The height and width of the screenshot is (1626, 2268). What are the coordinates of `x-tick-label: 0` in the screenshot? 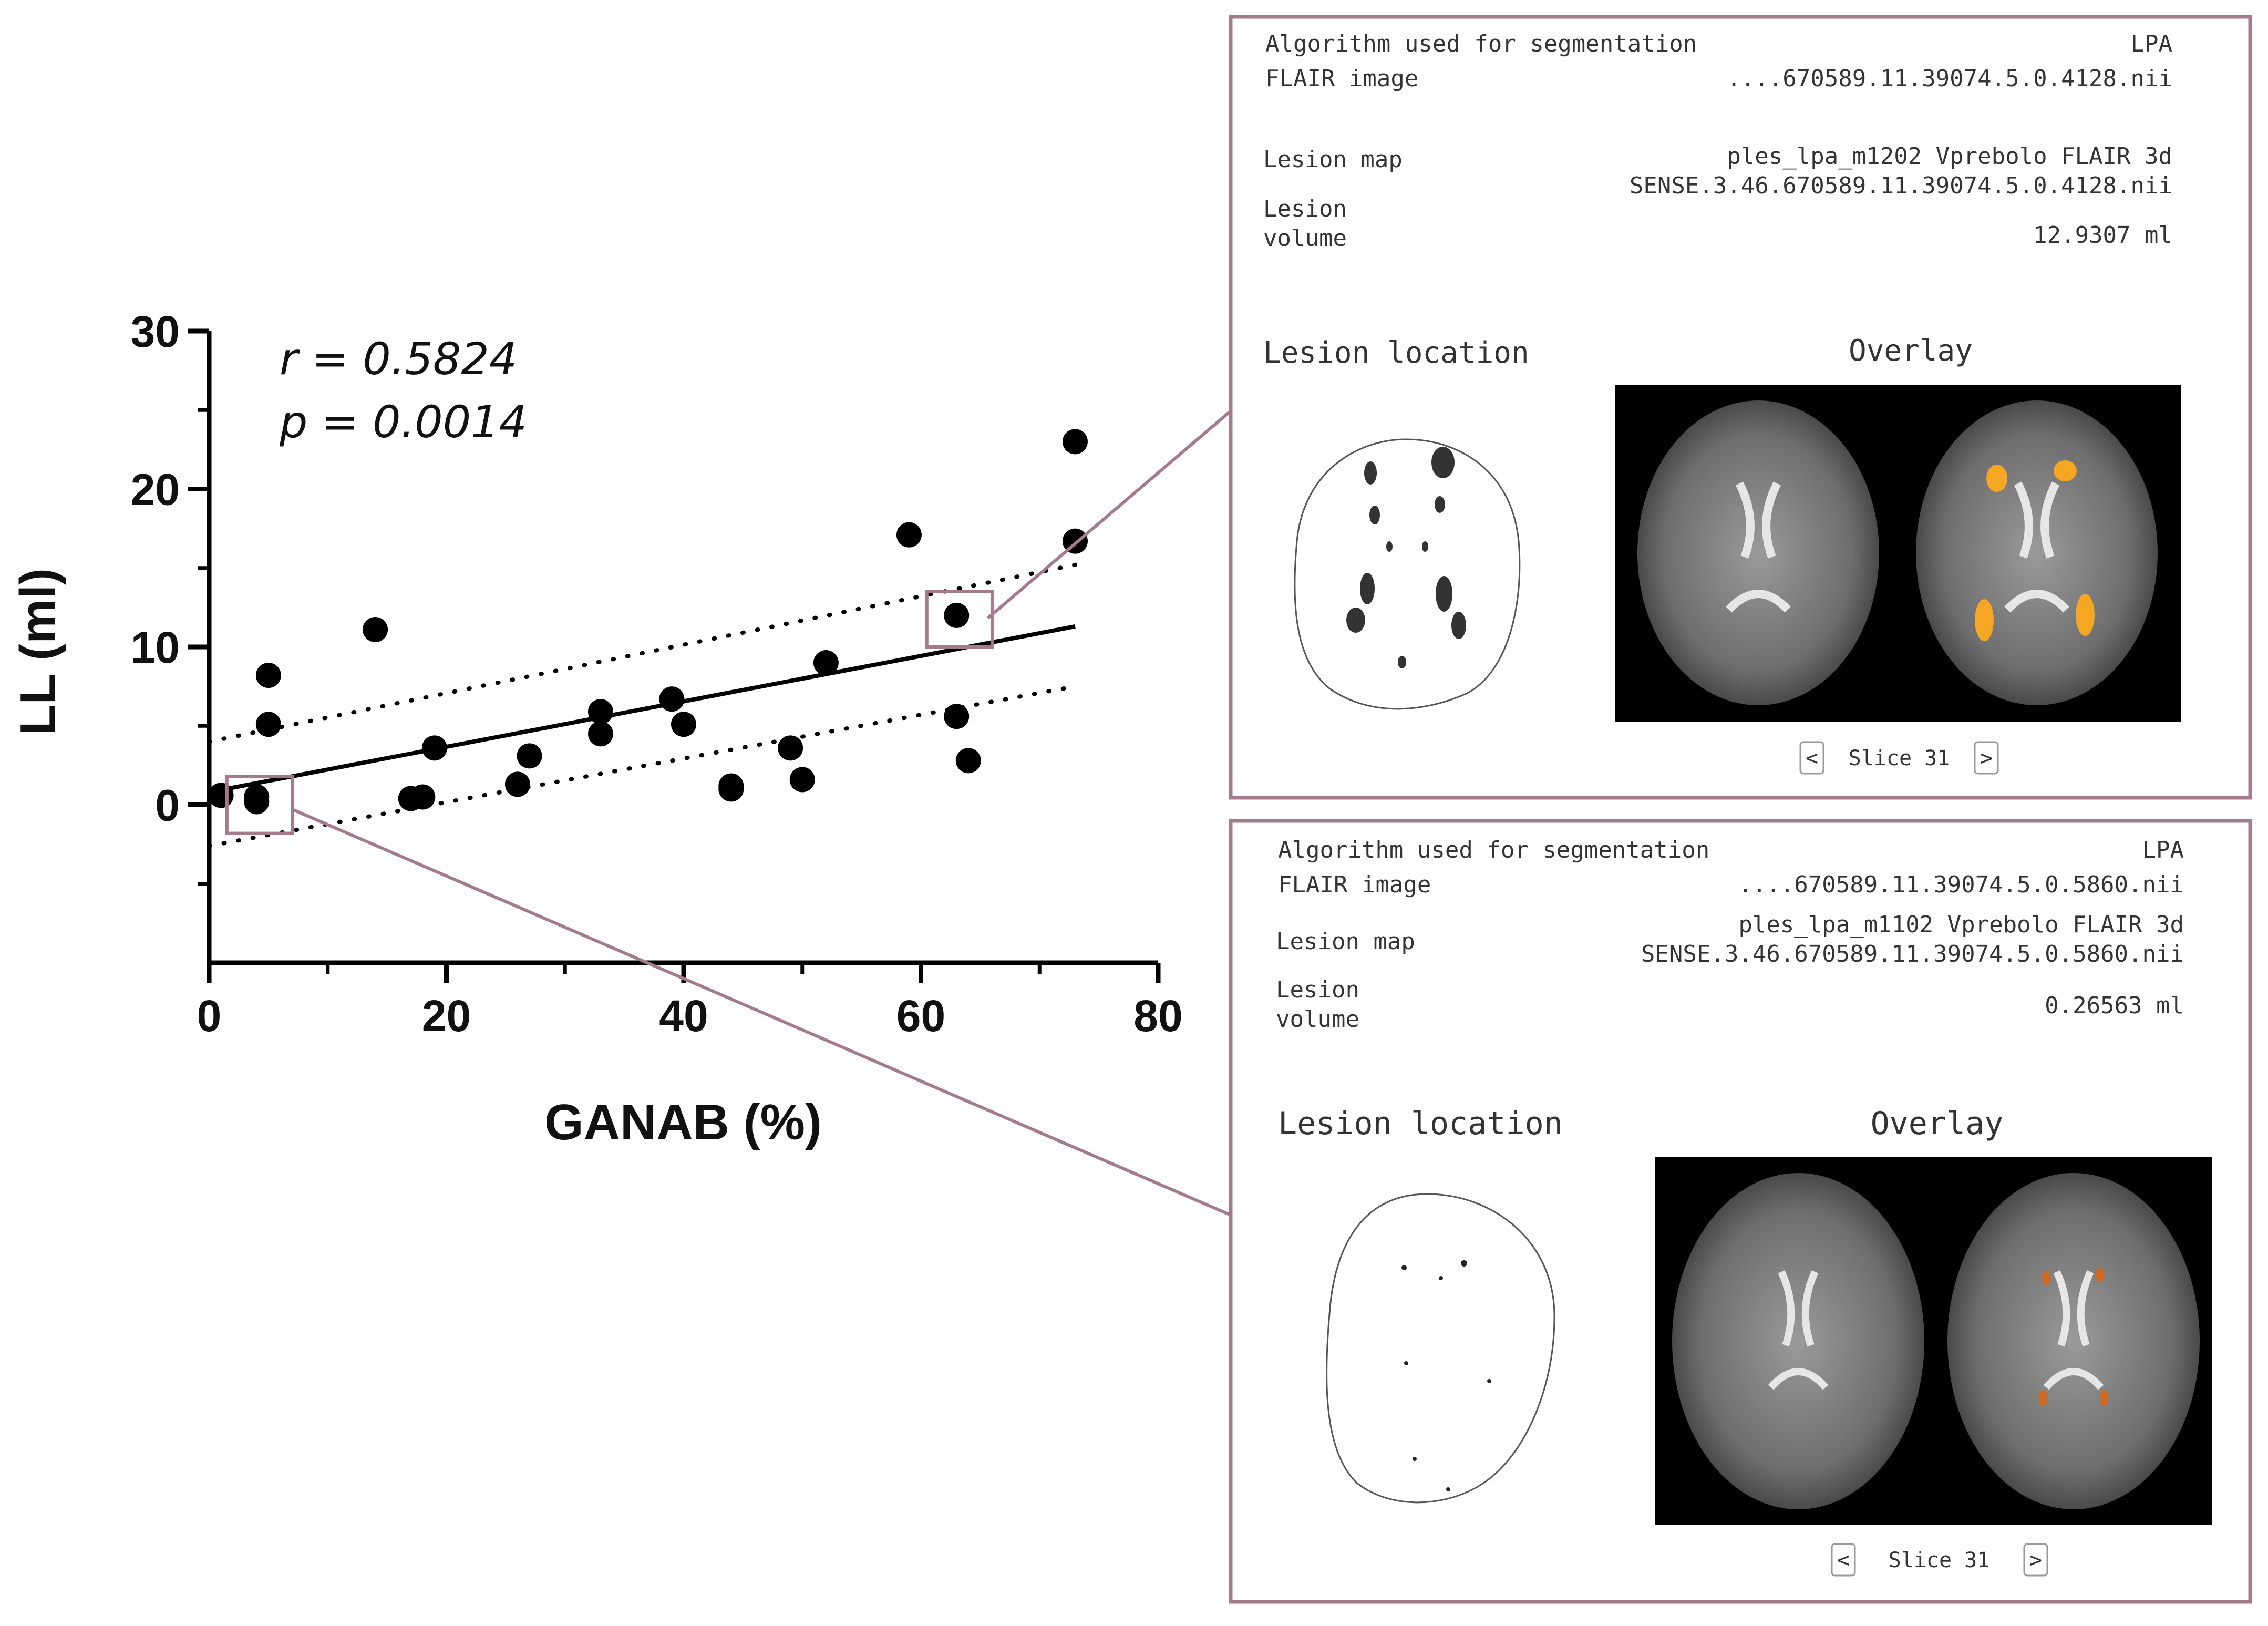 It's located at (209, 1016).